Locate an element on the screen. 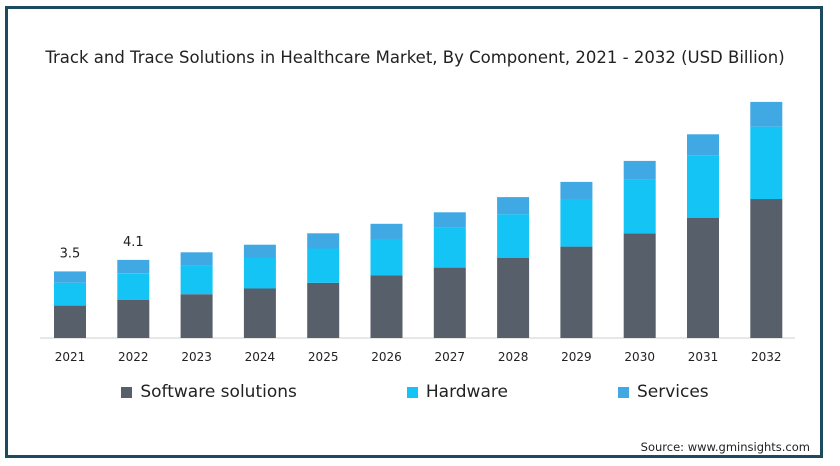 Image resolution: width=840 pixels, height=466 pixels. x-tick-label-2028: 2028 is located at coordinates (513, 357).